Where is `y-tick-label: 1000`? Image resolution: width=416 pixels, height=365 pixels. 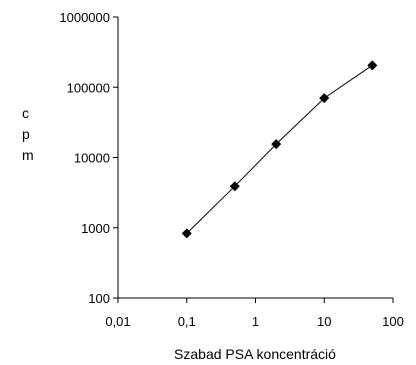 y-tick-label: 1000 is located at coordinates (95, 228).